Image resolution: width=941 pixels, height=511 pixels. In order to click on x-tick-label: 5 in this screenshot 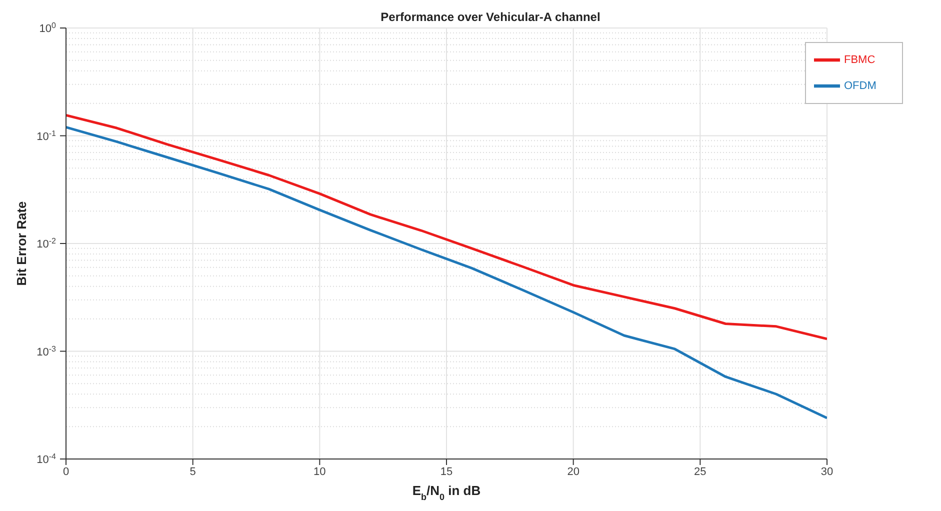, I will do `click(193, 472)`.